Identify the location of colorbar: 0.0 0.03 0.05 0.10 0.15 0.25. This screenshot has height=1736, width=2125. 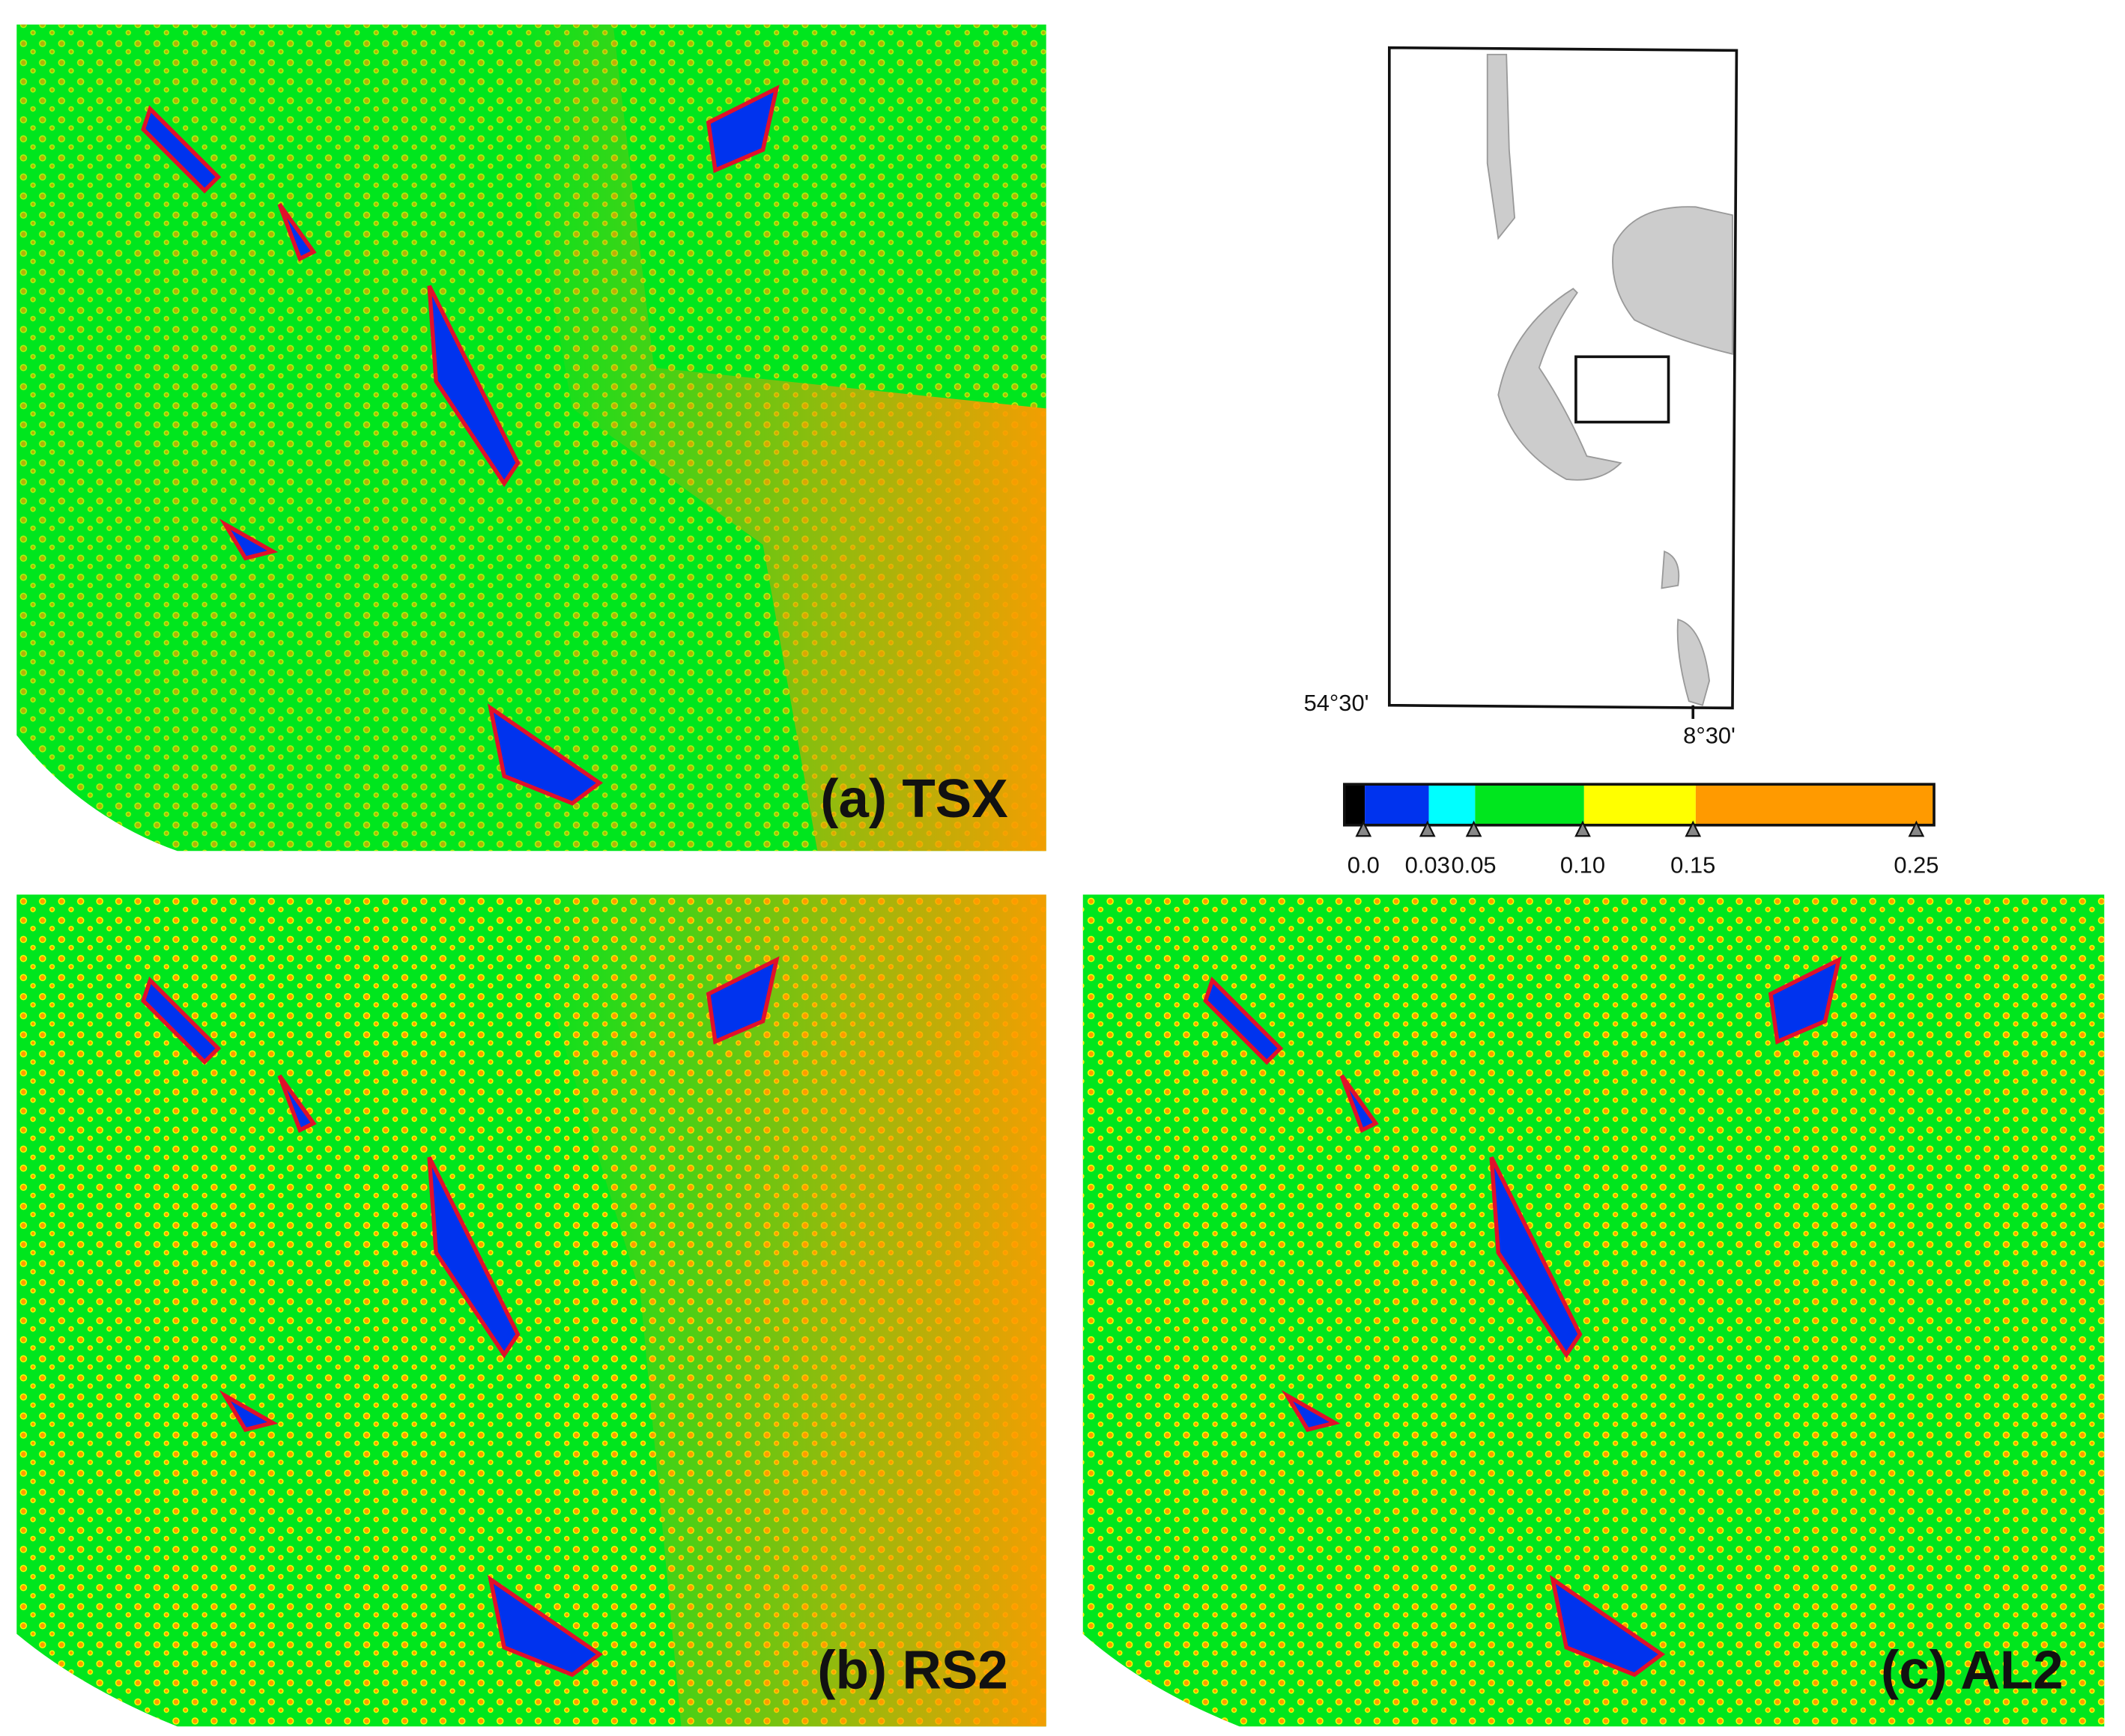
(1641, 830).